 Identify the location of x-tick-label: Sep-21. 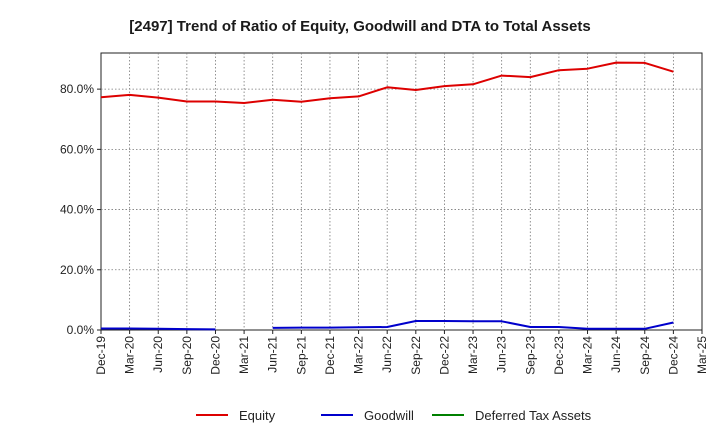
(301, 355).